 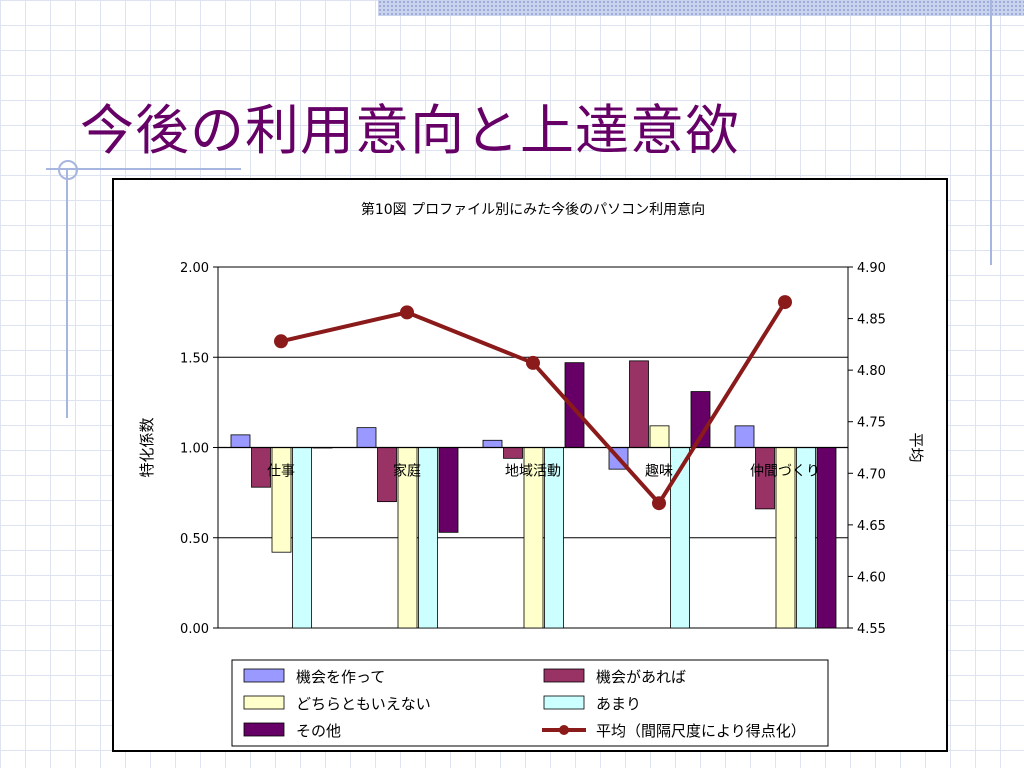 I want to click on chart-title: 第10図 プロファイル別にみた今後のパソコン利用意向, so click(x=533, y=209).